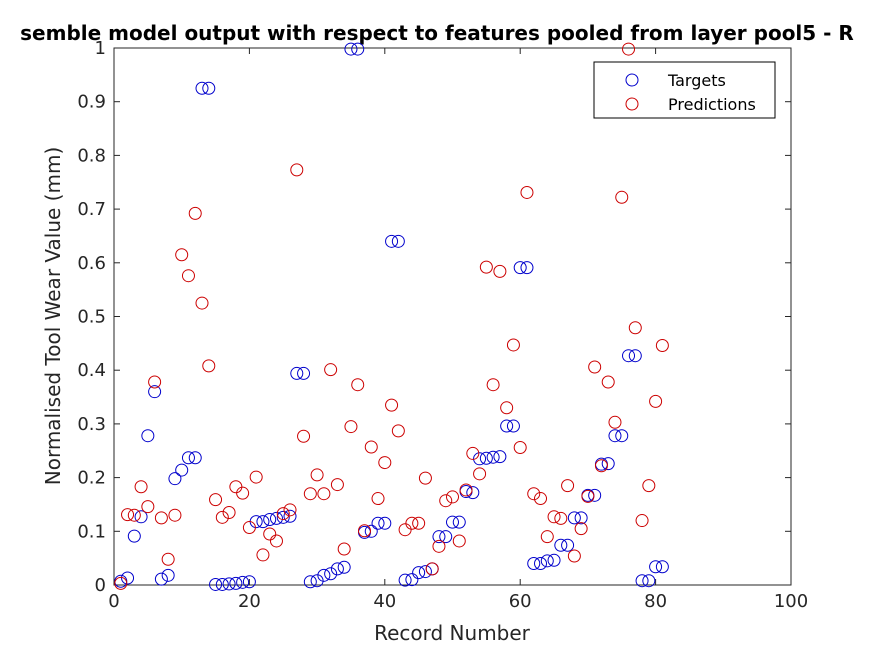 The width and height of the screenshot is (875, 656). What do you see at coordinates (100, 48) in the screenshot?
I see `y-tick-label: 1` at bounding box center [100, 48].